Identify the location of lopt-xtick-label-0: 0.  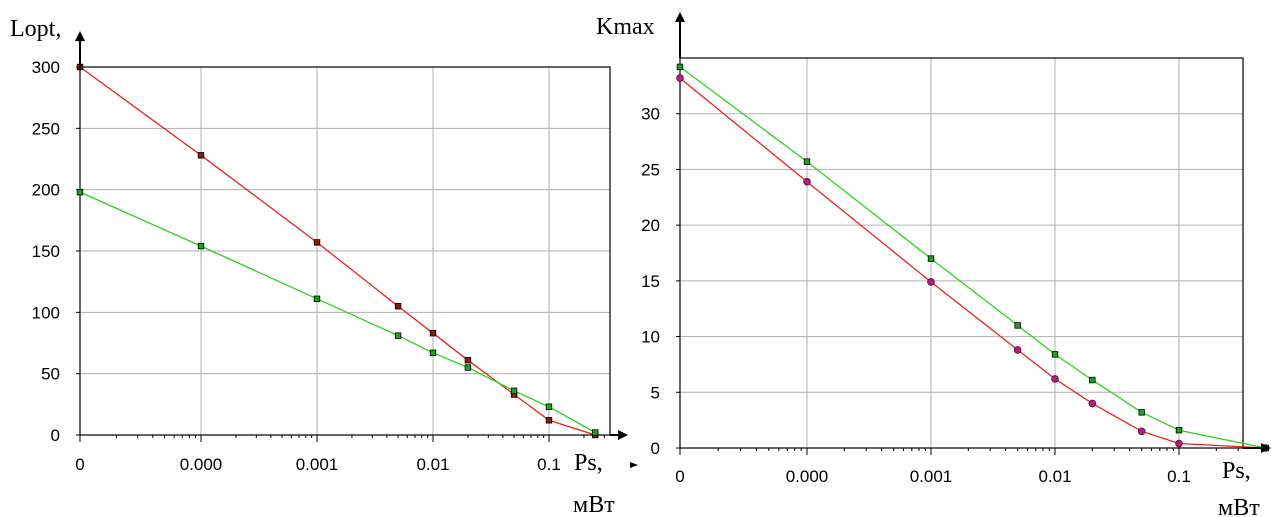
(79, 464).